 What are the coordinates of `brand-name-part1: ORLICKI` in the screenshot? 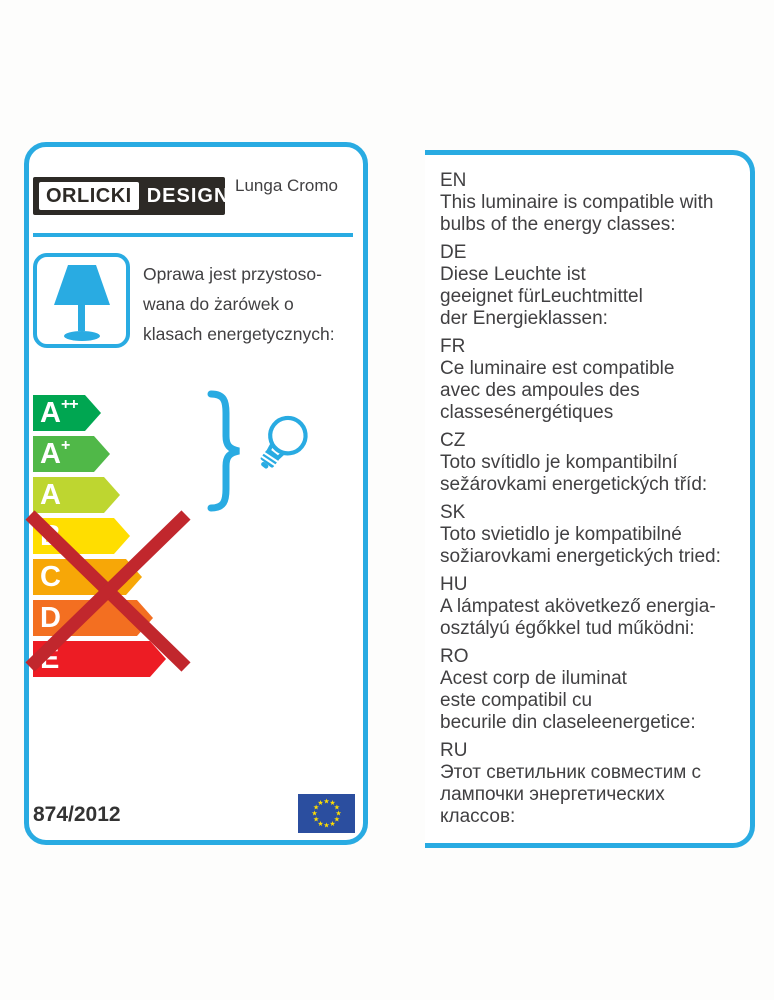 It's located at (89, 195).